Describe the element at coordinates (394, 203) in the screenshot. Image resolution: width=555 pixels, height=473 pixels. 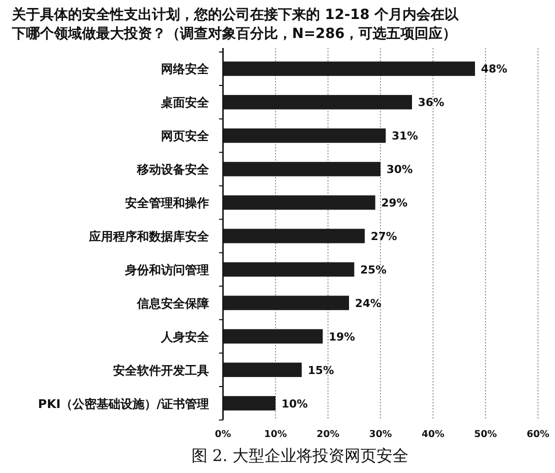
I see `data-label: 29%` at that location.